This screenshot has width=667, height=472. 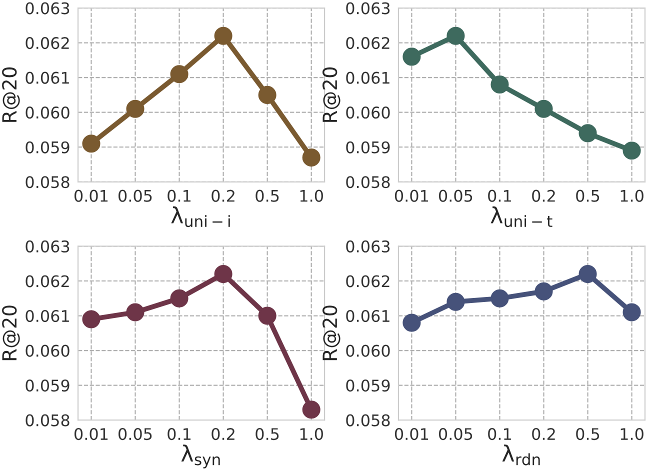 What do you see at coordinates (200, 456) in the screenshot?
I see `x-axis-title: λ$_{syn}$` at bounding box center [200, 456].